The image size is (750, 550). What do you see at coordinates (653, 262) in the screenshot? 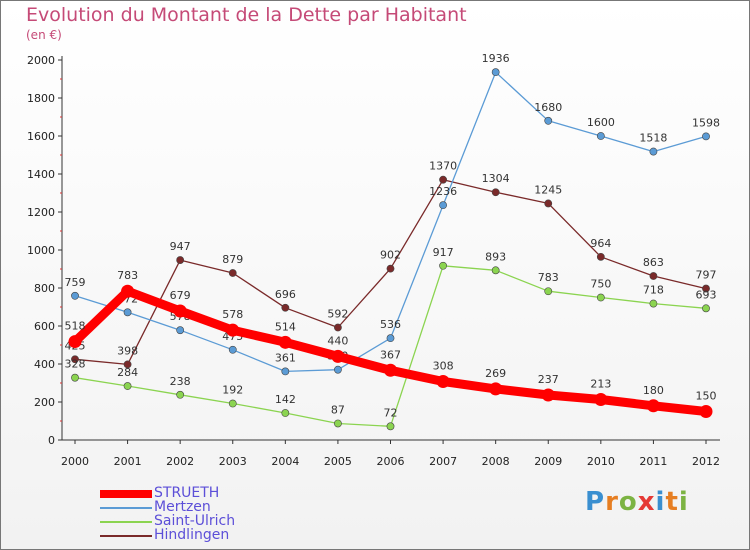
I see `data-label: 863` at bounding box center [653, 262].